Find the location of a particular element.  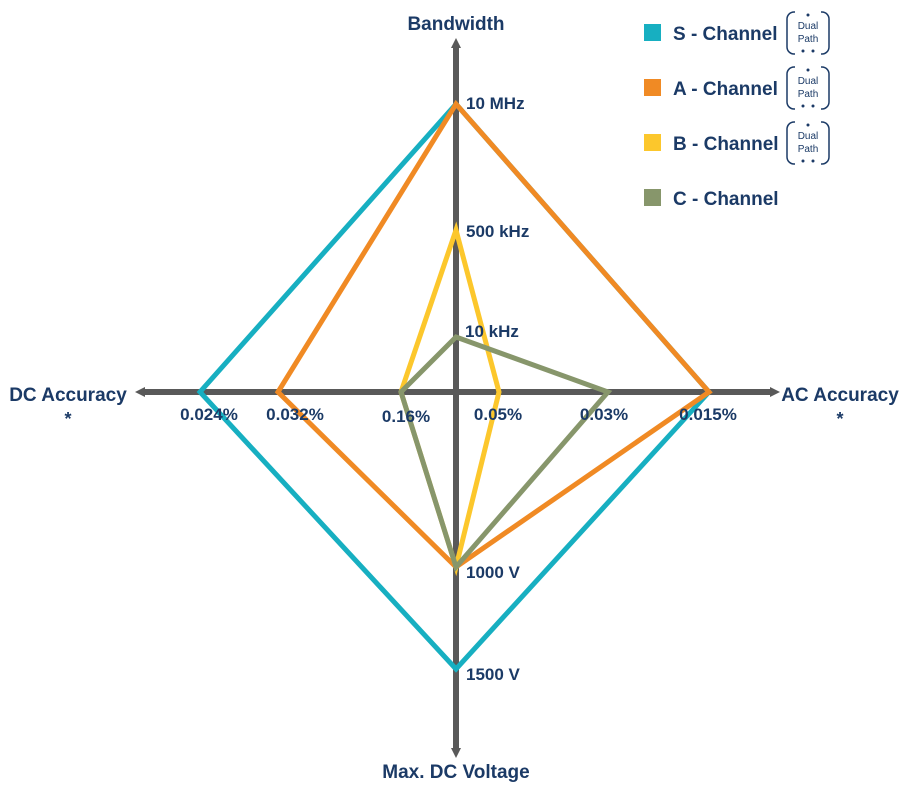

tick-label-ac-accuracy-0-03: 0.03% is located at coordinates (604, 414).